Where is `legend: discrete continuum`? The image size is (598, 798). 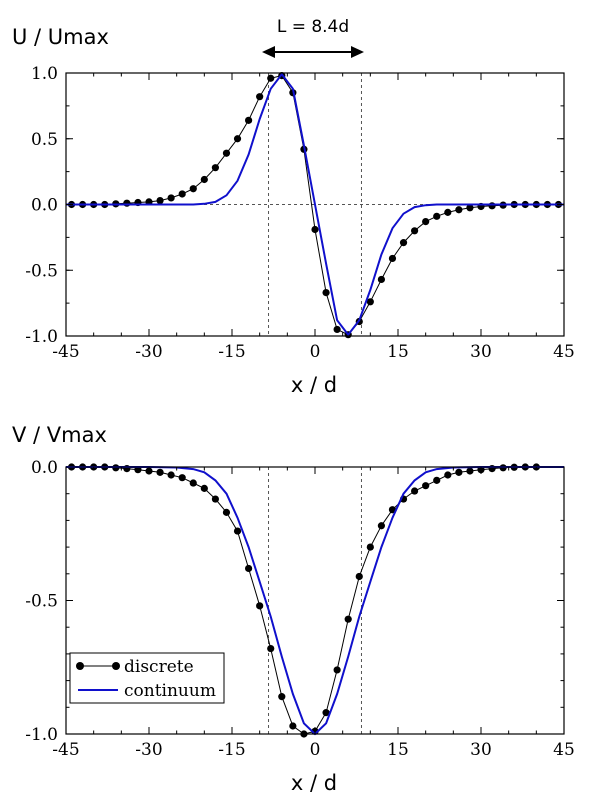
legend: discrete continuum is located at coordinates (147, 678).